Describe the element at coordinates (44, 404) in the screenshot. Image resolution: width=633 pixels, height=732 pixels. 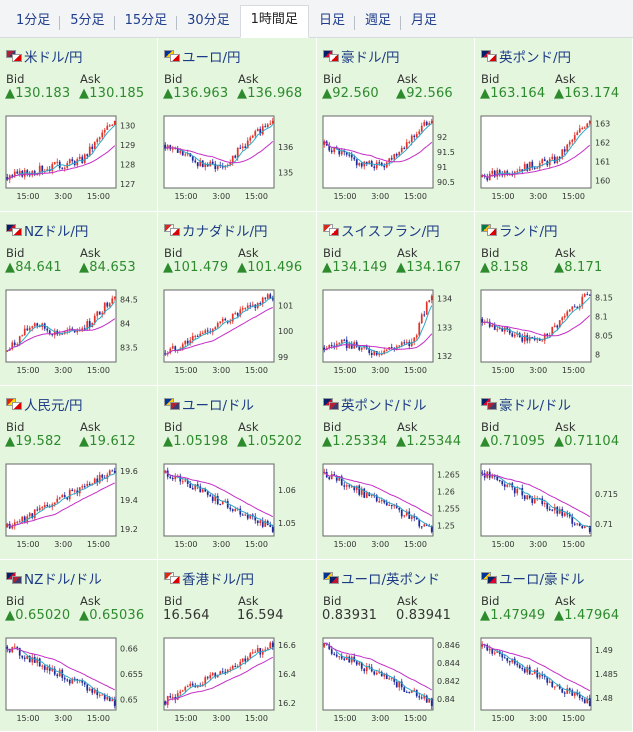
I see `pair-title-link: 人民元/円` at that location.